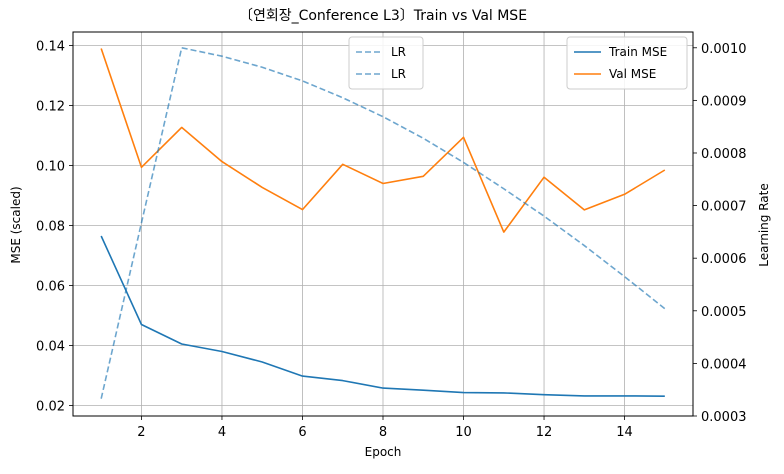  Describe the element at coordinates (50, 347) in the screenshot. I see `y-tick-label: 0.04` at that location.